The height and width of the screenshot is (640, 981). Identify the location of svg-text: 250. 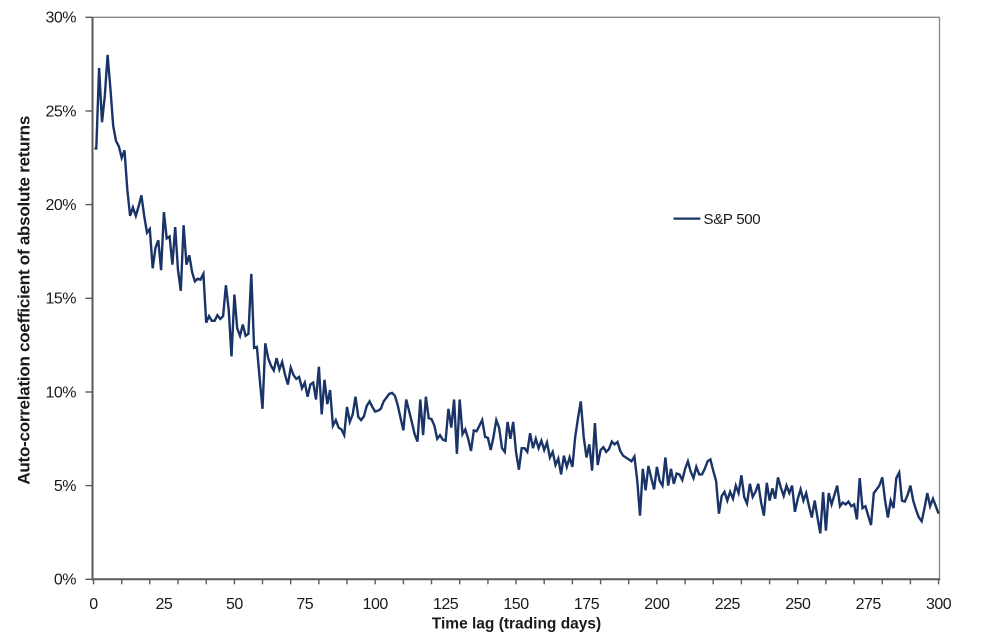
(798, 604).